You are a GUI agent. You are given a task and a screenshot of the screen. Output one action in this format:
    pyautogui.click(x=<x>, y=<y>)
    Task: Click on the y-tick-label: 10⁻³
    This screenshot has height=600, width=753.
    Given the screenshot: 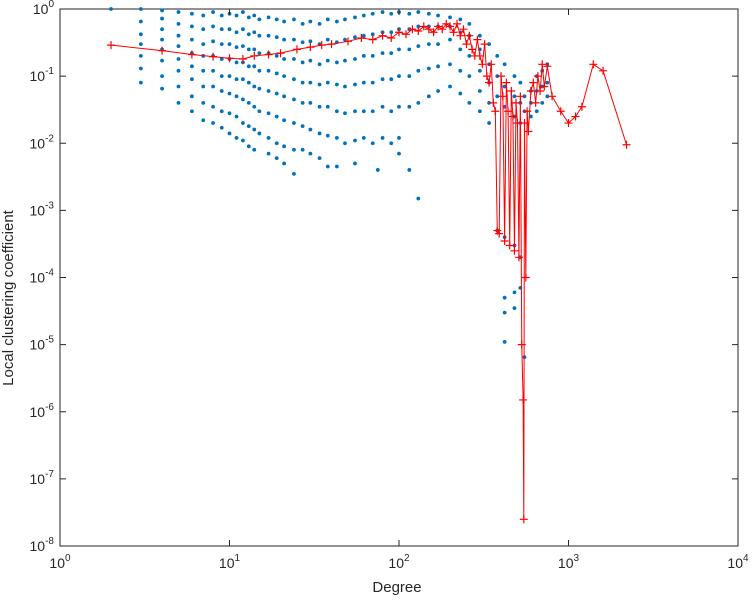 What is the action you would take?
    pyautogui.click(x=42, y=209)
    